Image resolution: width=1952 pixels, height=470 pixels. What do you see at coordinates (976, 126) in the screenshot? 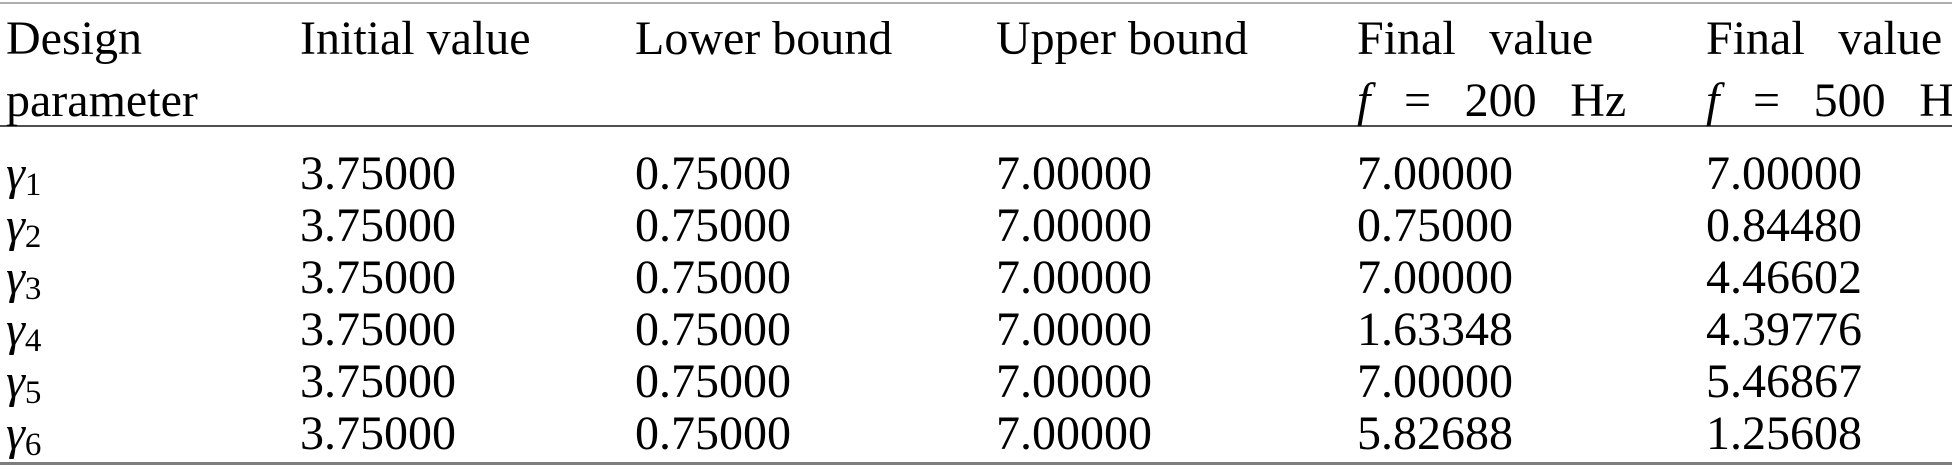
I see `header-separator-rule` at bounding box center [976, 126].